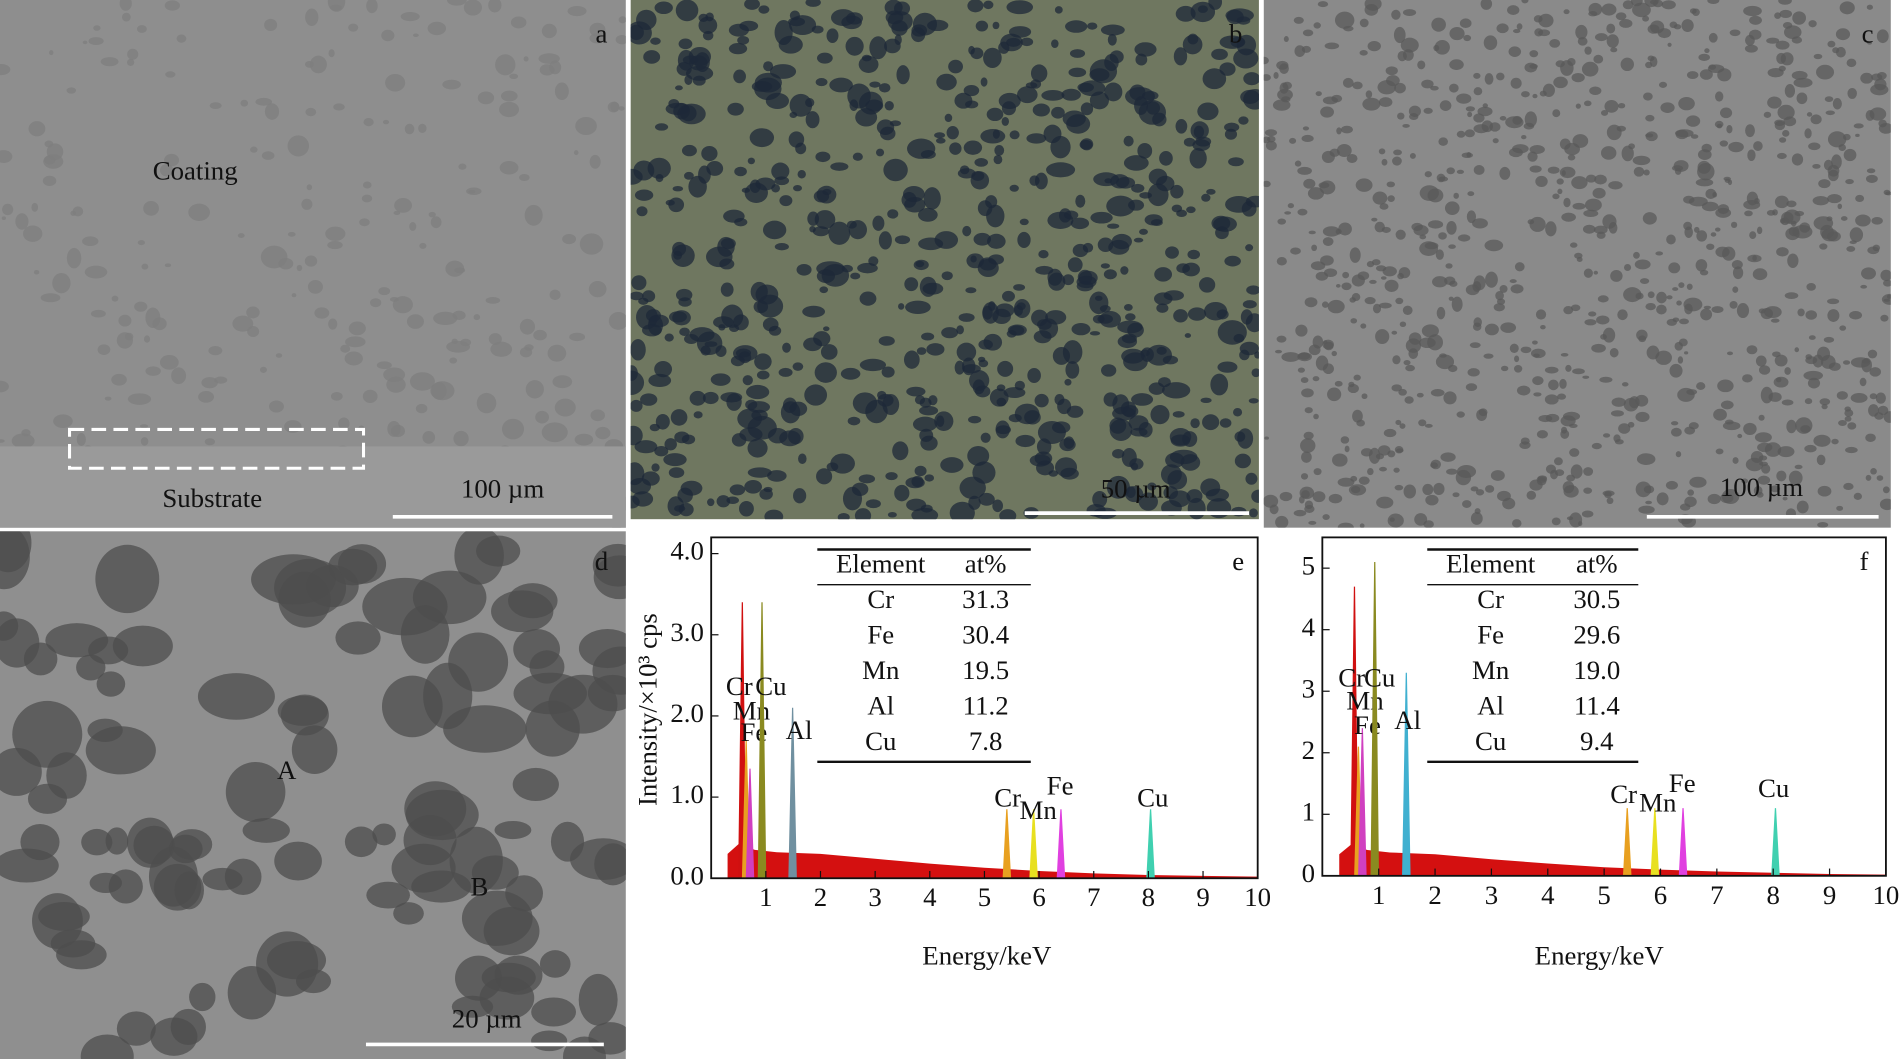 The width and height of the screenshot is (1903, 1059). What do you see at coordinates (1596, 599) in the screenshot?
I see `table-cell: 30.5` at bounding box center [1596, 599].